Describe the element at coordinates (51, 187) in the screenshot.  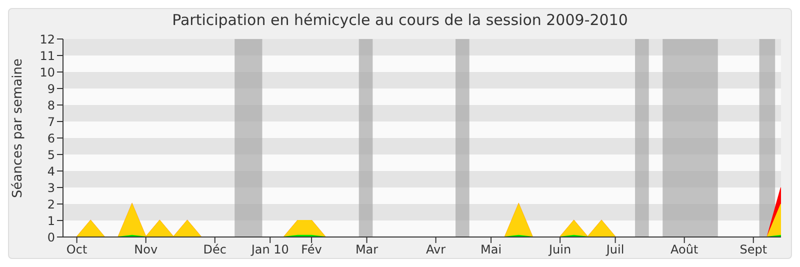
I see `y-tick-label: 3` at that location.